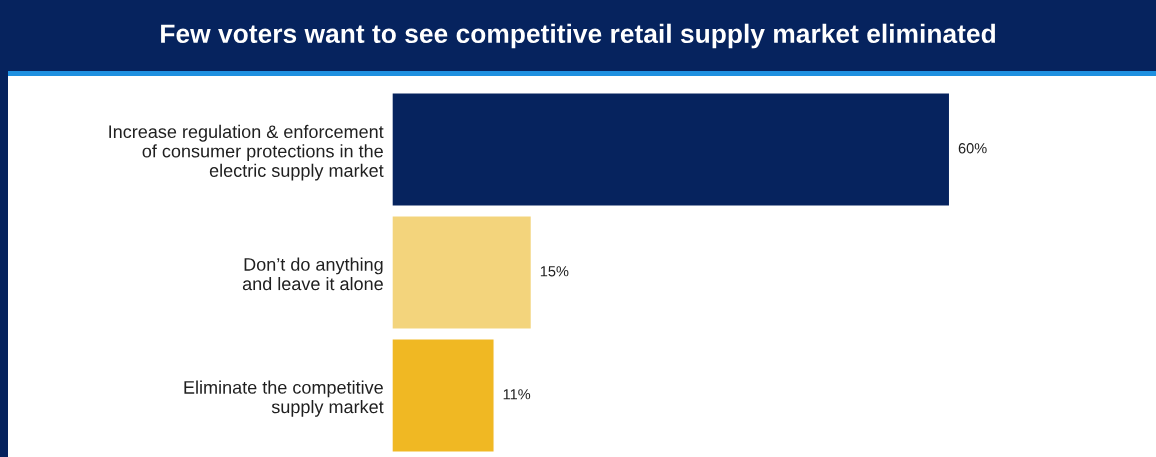  What do you see at coordinates (284, 398) in the screenshot?
I see `y-tick-label: Eliminate the competitive supply market` at bounding box center [284, 398].